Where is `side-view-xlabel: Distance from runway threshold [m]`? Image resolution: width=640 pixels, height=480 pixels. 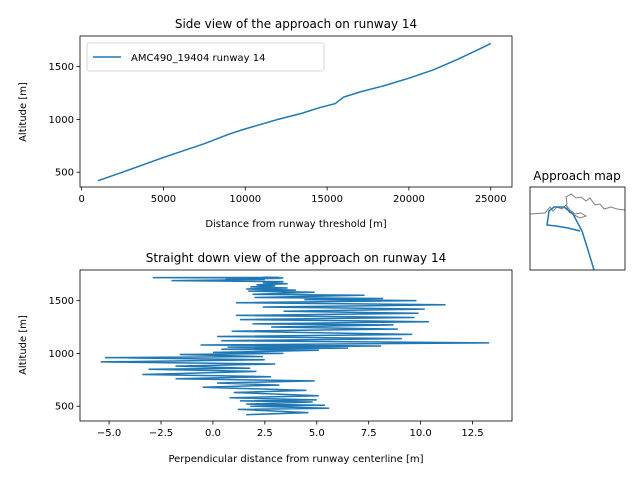 side-view-xlabel: Distance from runway threshold [m] is located at coordinates (295, 224).